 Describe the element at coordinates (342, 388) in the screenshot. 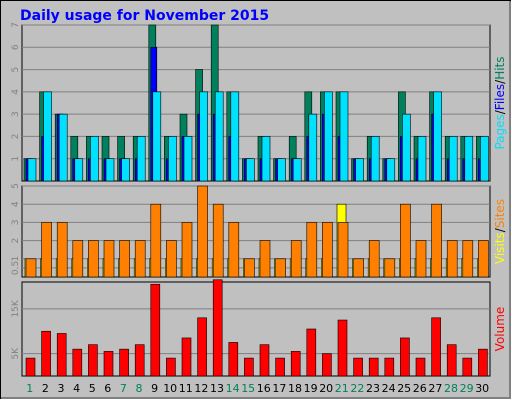

I see `day-label: 21` at that location.